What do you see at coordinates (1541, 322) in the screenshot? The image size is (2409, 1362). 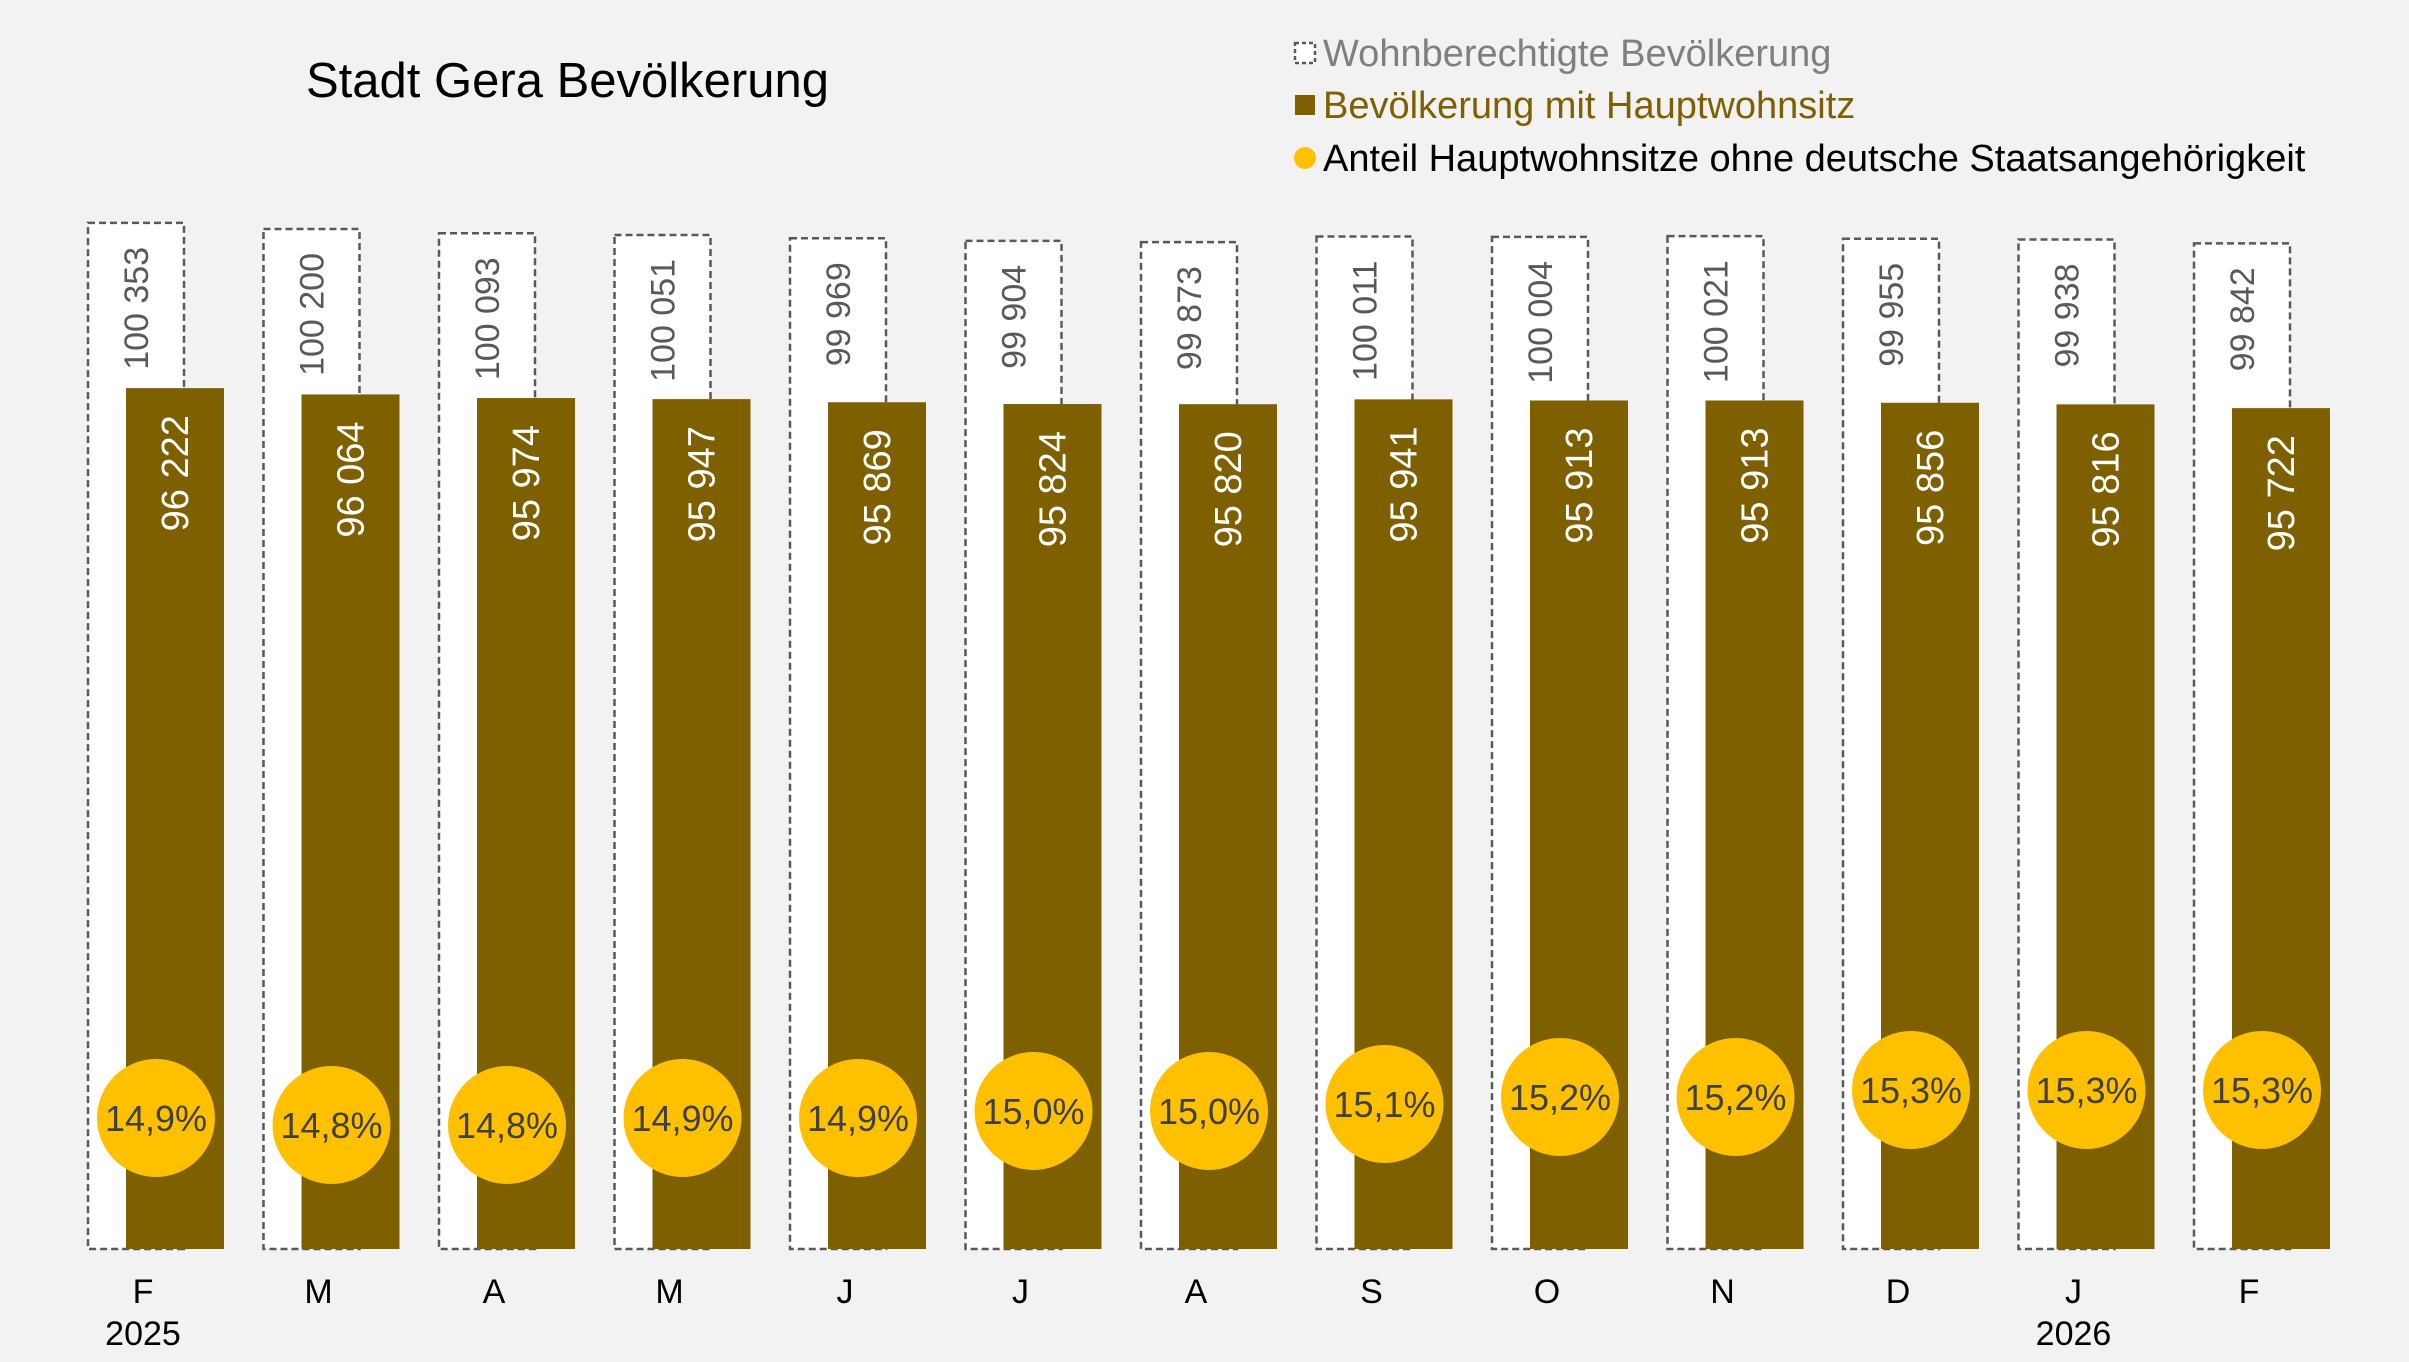 I see `data-label-wohnberechtigte: 100 004` at bounding box center [1541, 322].